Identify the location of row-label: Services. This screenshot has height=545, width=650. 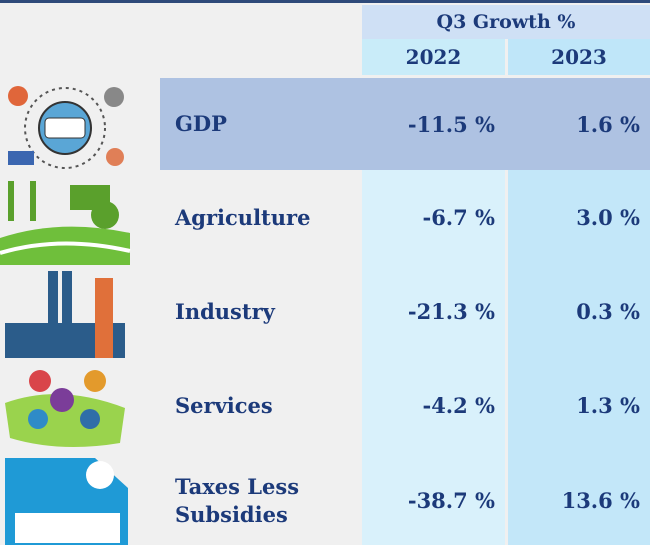
(224, 405).